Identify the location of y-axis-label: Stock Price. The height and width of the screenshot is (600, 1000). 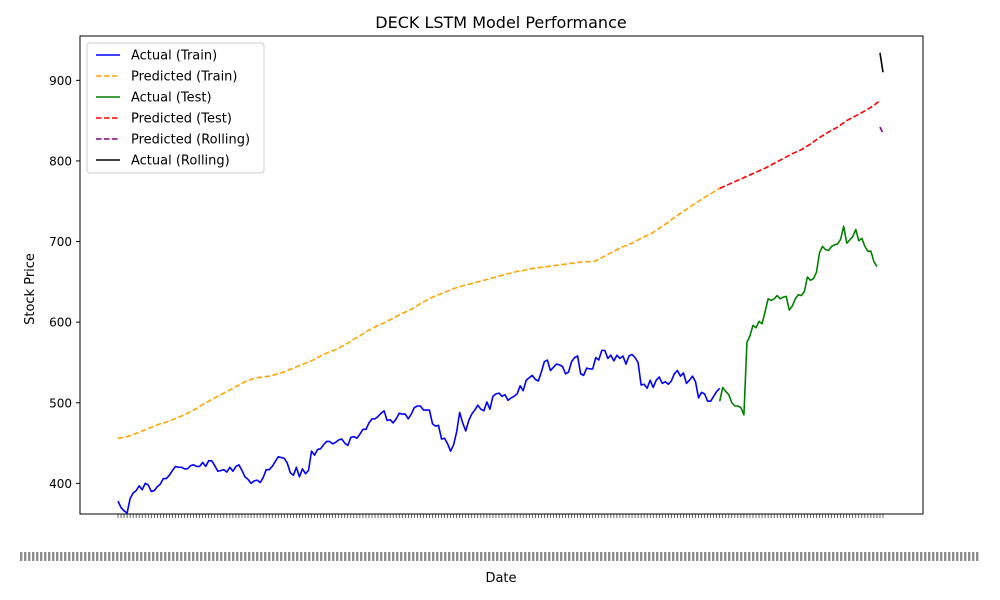
(30, 289).